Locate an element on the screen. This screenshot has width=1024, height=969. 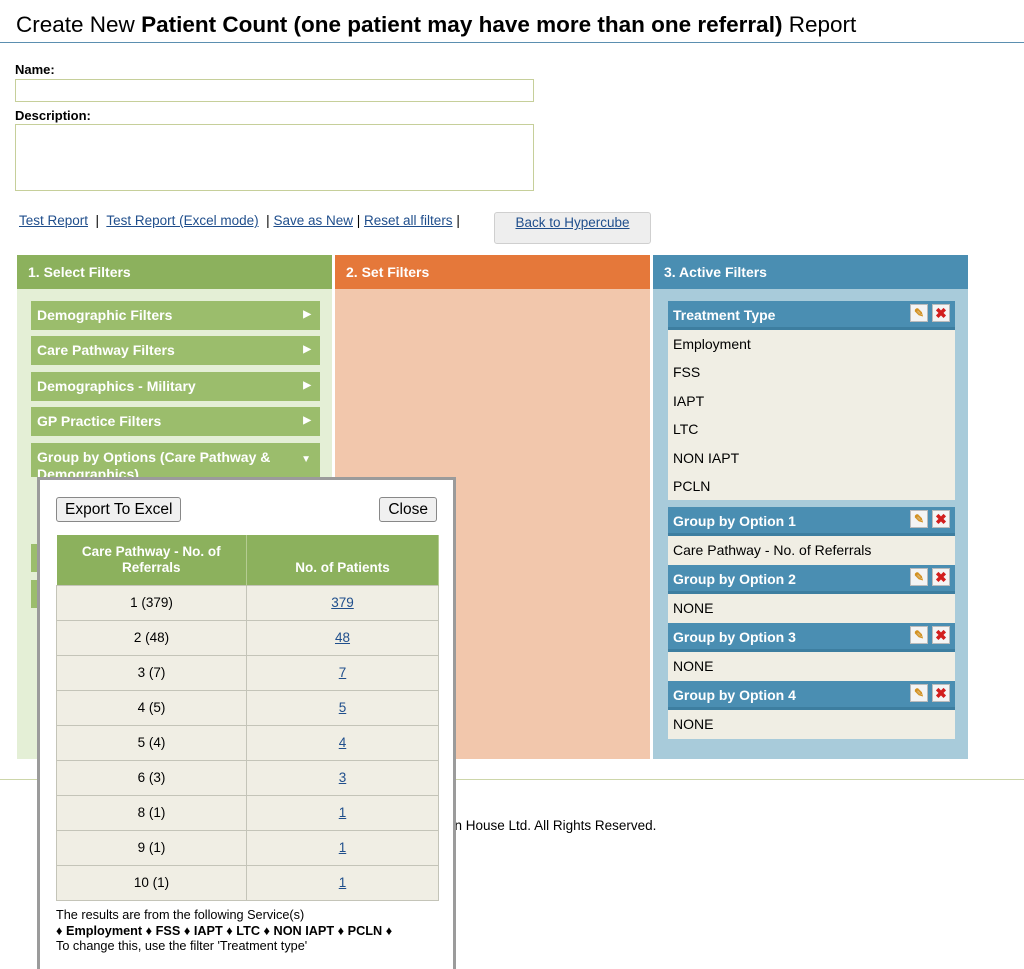
save-as-new-link: Save as New is located at coordinates (313, 220).